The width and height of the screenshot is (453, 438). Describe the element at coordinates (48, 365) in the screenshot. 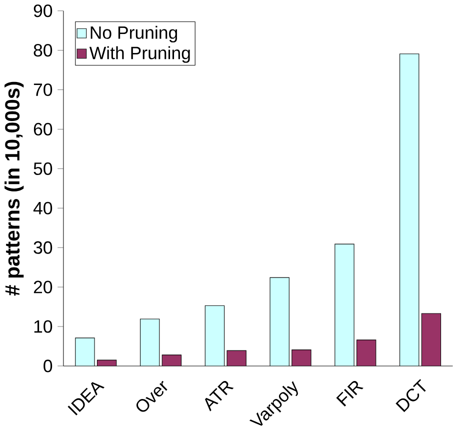

I see `y-tick-label: 0` at that location.